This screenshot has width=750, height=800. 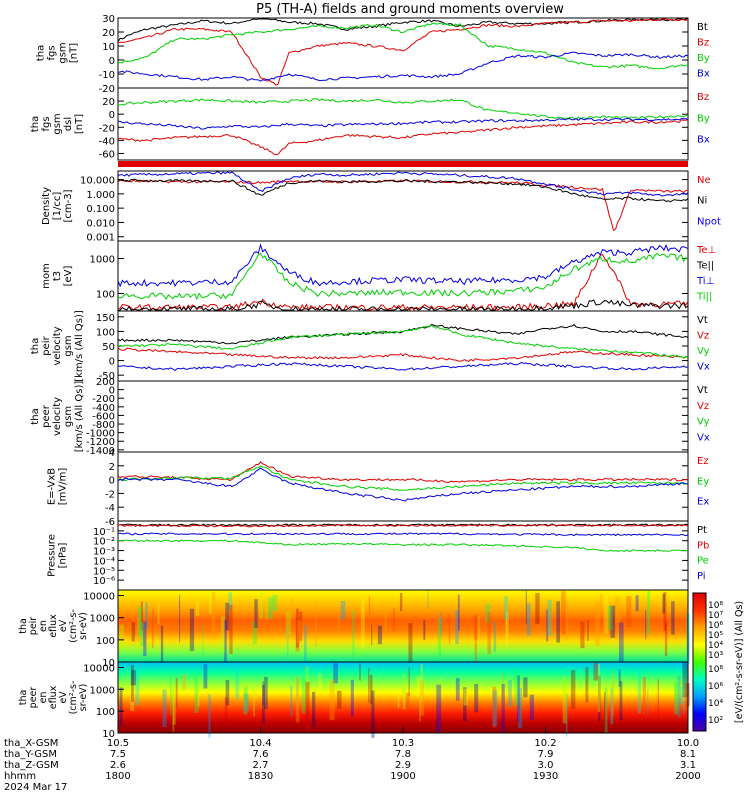 What do you see at coordinates (403, 484) in the screenshot?
I see `series-Ex` at bounding box center [403, 484].